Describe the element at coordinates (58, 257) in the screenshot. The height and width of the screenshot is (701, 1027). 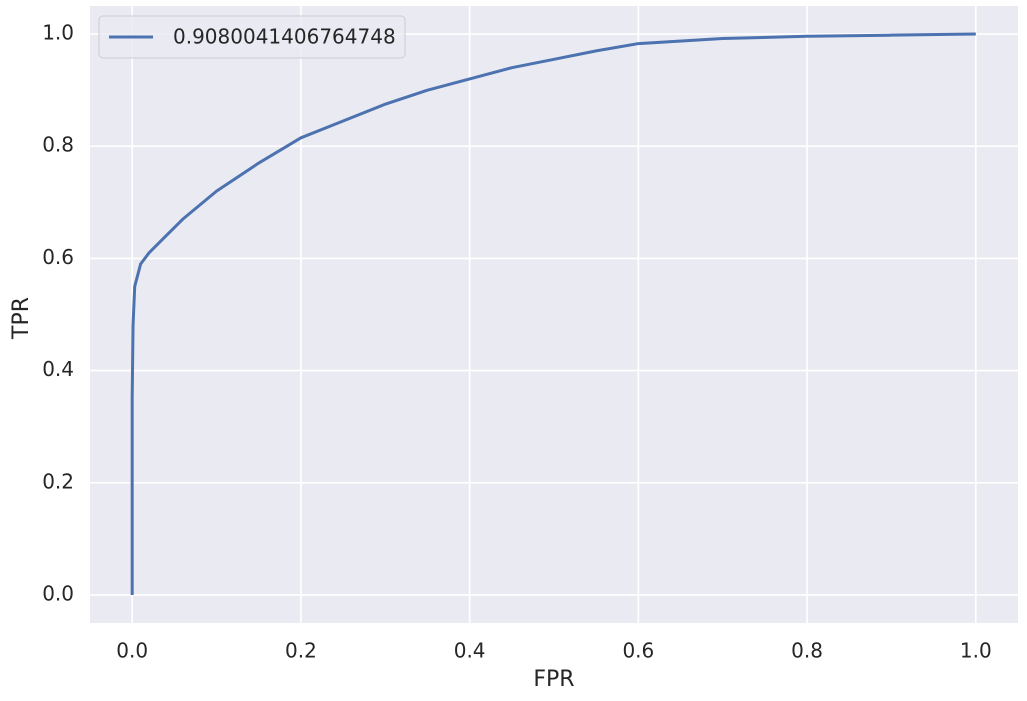
I see `y-tick-label: 0.6` at that location.